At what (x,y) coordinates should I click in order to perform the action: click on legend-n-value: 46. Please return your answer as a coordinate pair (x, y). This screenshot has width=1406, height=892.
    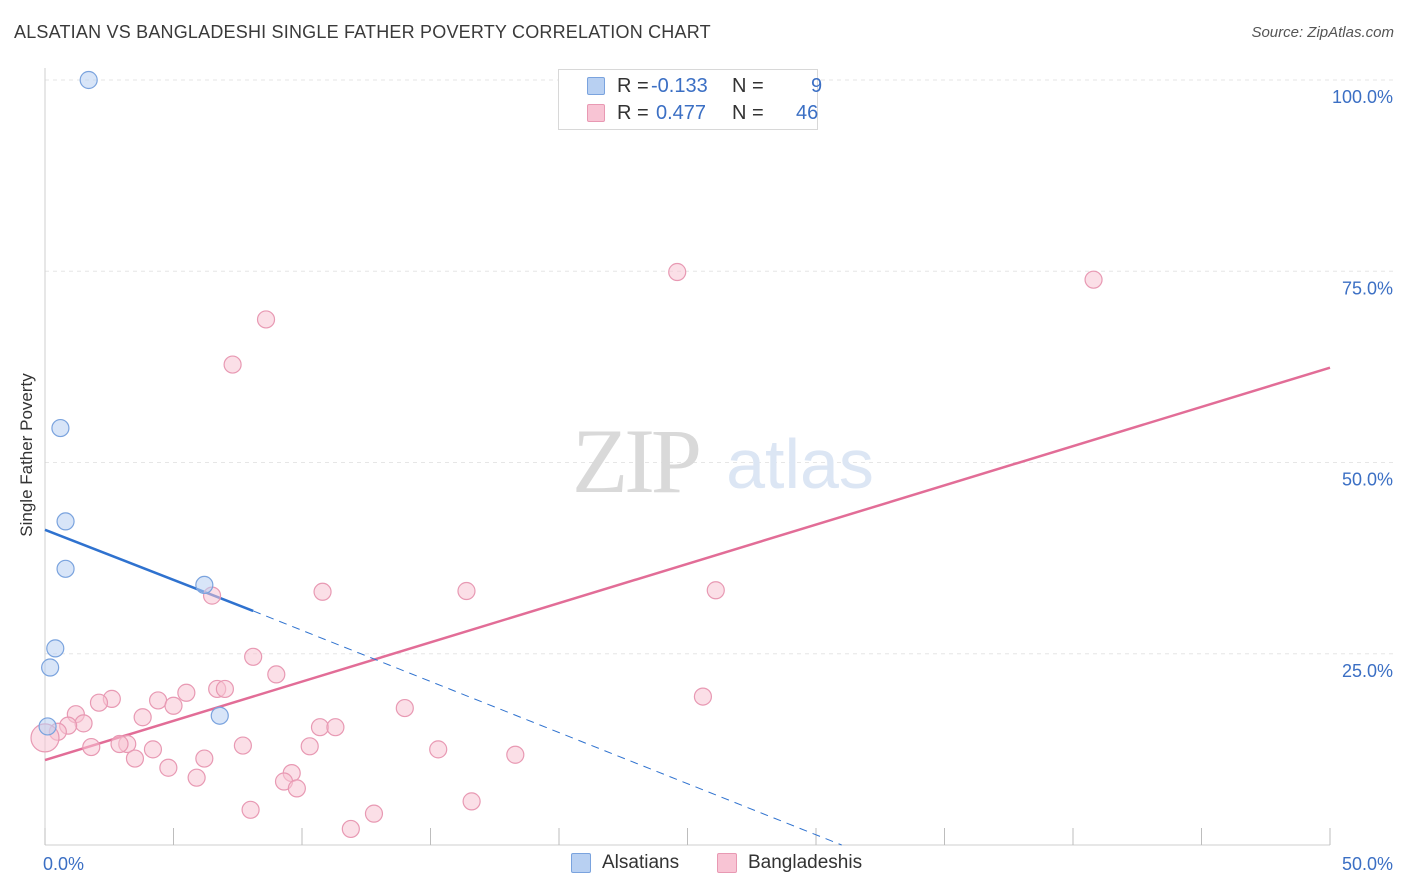
    Looking at the image, I should click on (807, 113).